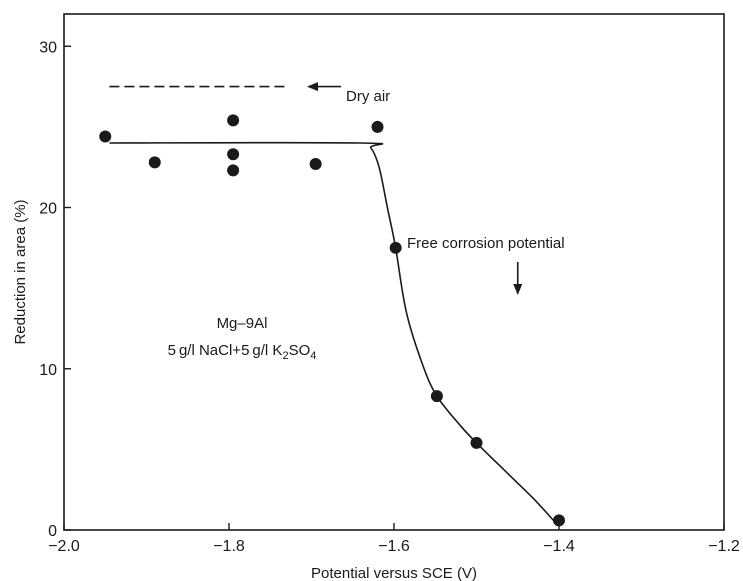  What do you see at coordinates (55, 289) in the screenshot?
I see `y-axis: 0 10 20 30` at bounding box center [55, 289].